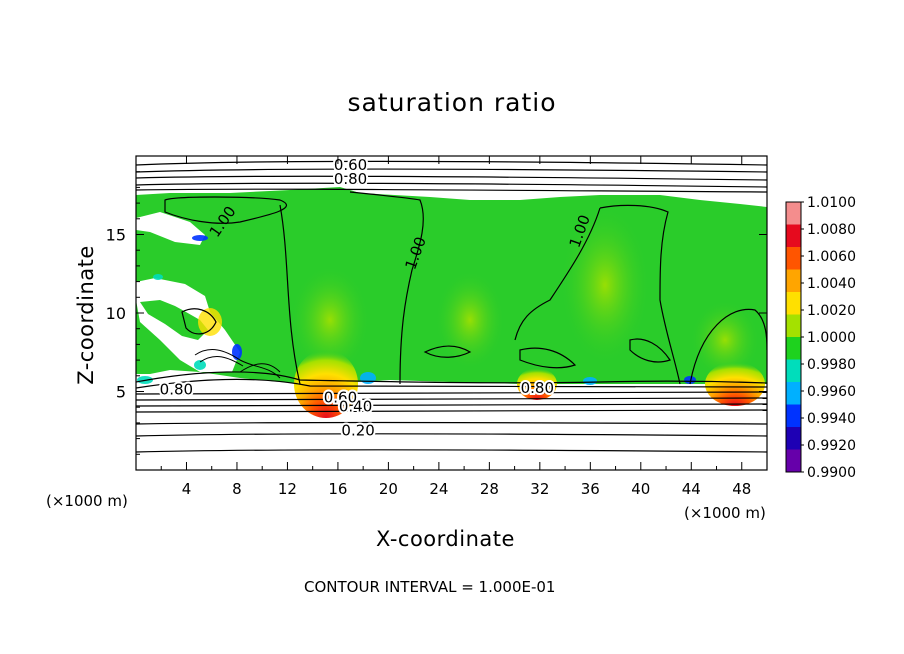 Image resolution: width=904 pixels, height=654 pixels. Describe the element at coordinates (187, 489) in the screenshot. I see `x-tick-label: 4` at that location.